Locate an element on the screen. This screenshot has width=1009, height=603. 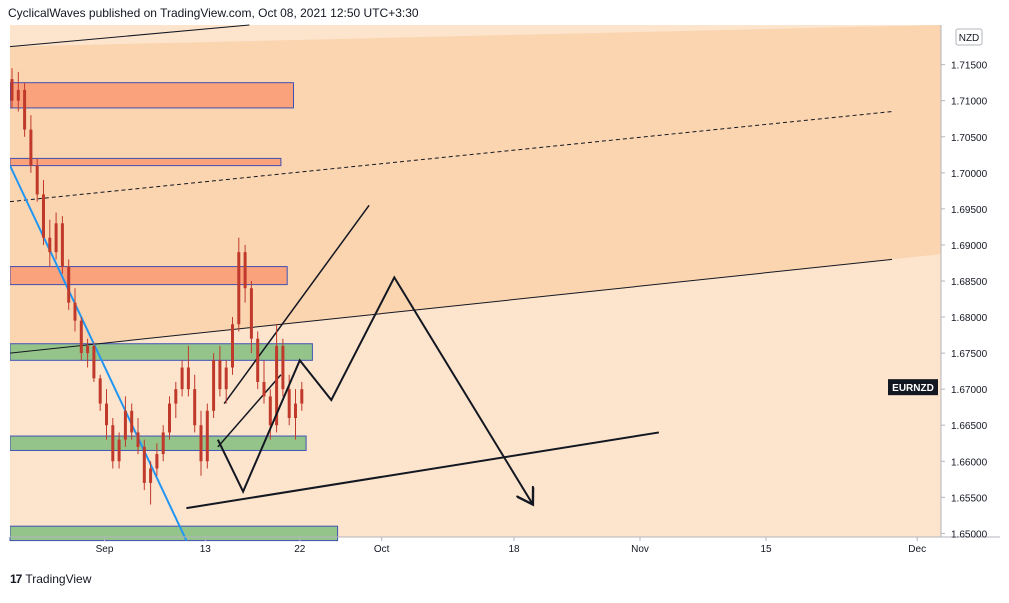
y-tick-label: 1.65500 is located at coordinates (969, 498).